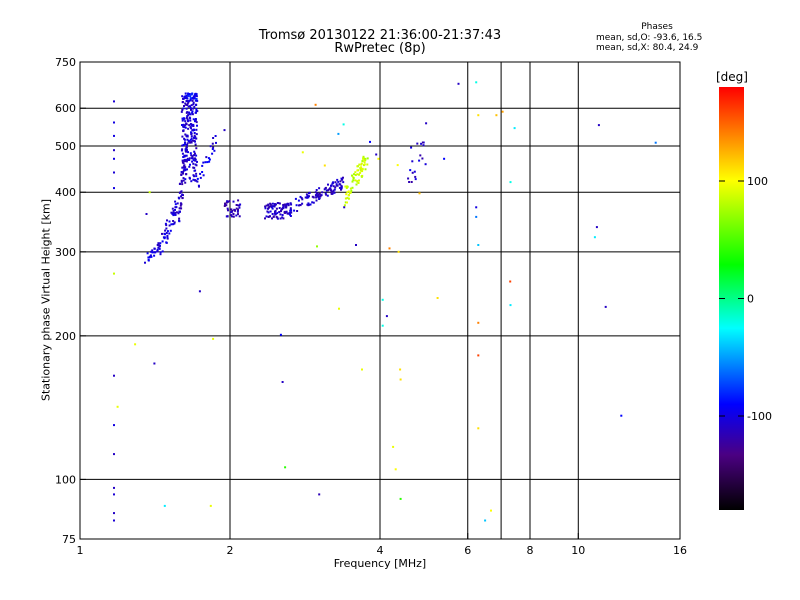 The height and width of the screenshot is (600, 800). I want to click on y-axis-ticks: 75 100 200 300 400 500 600 750, so click(70, 301).